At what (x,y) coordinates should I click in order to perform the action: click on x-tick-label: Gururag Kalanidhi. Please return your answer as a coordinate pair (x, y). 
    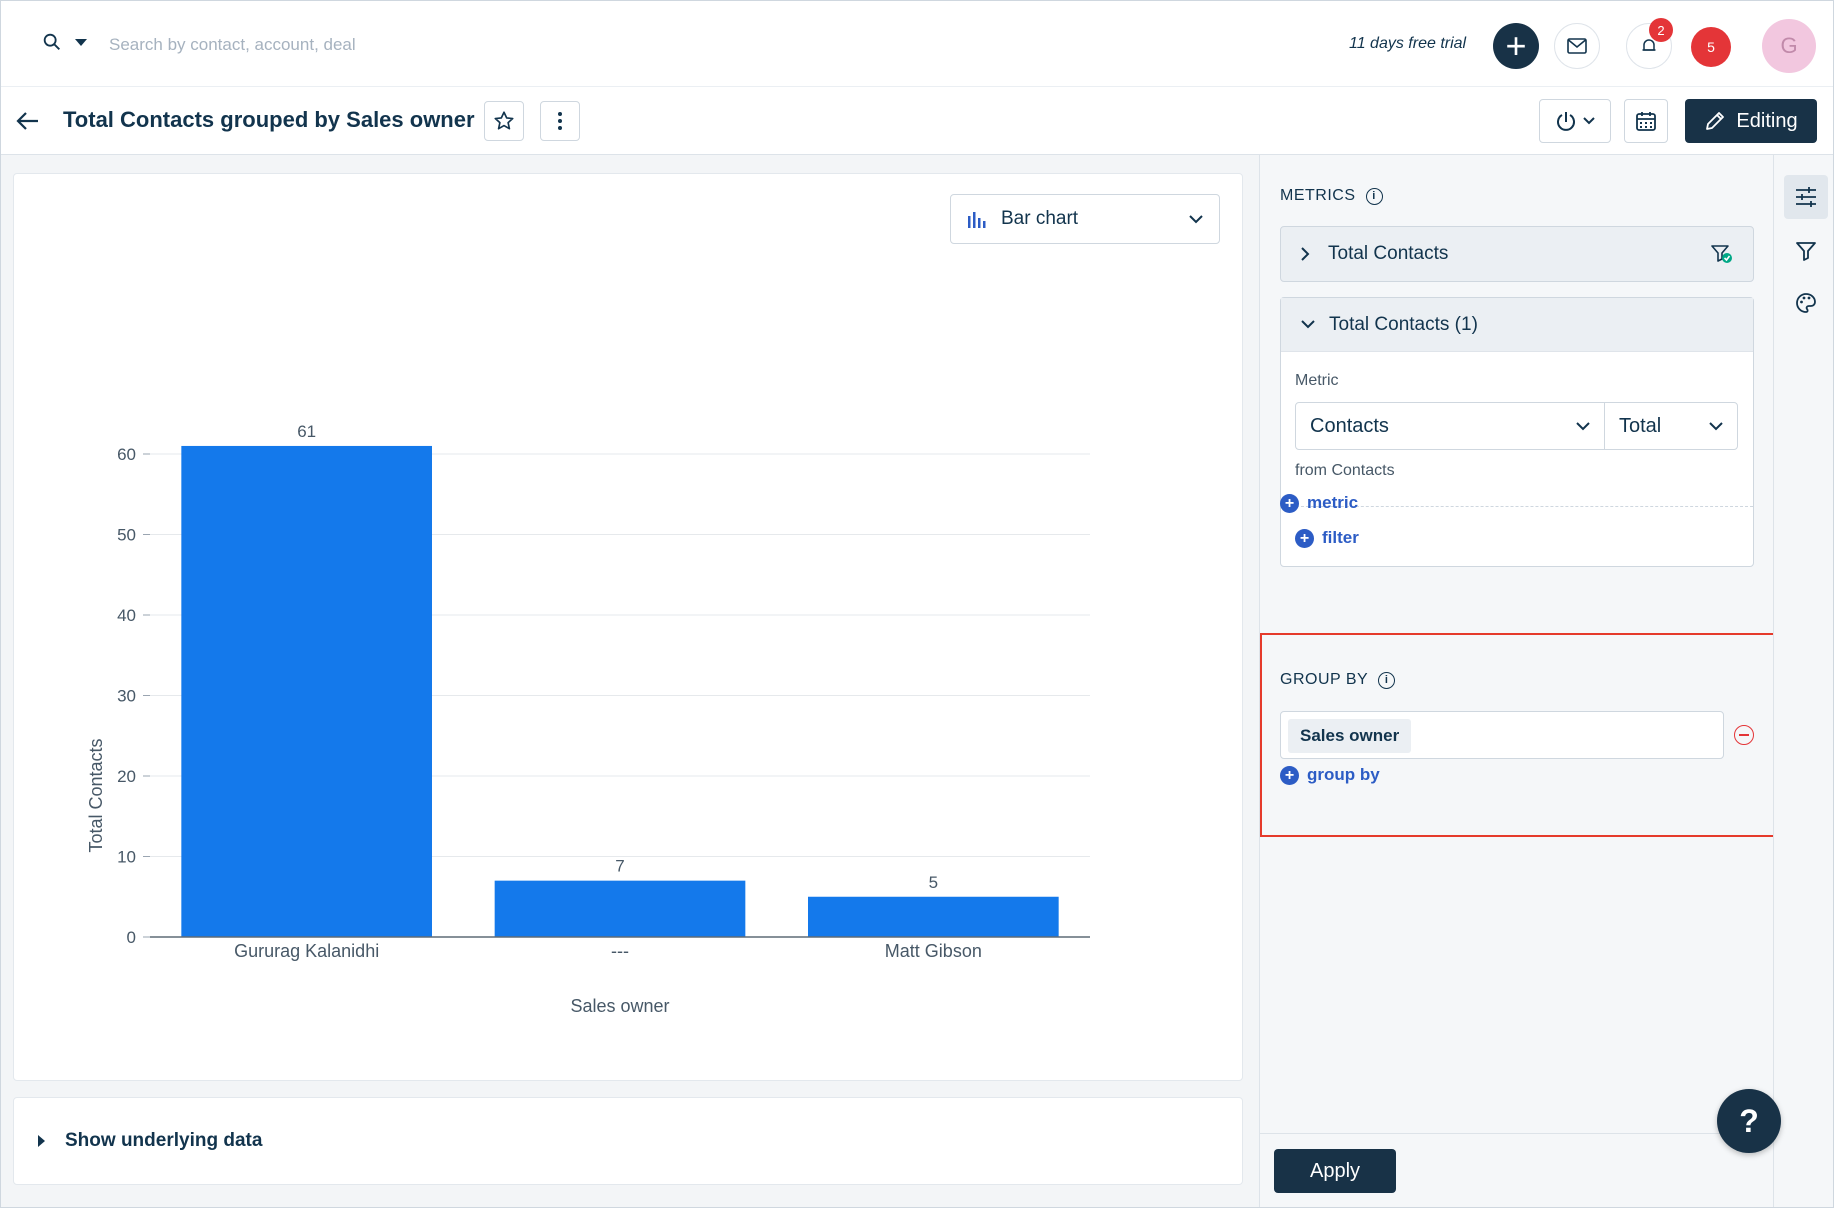
    Looking at the image, I should click on (306, 951).